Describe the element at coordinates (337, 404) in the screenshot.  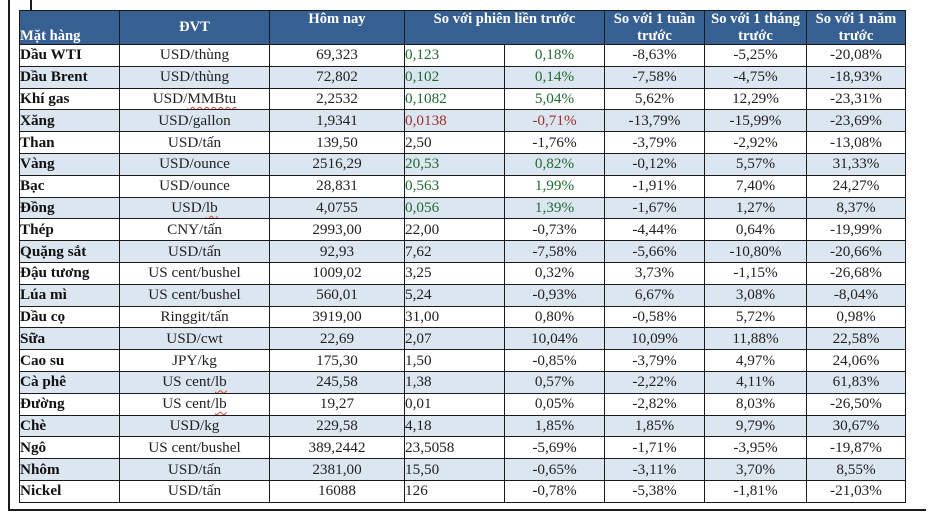
I see `cell-today: 19,27` at that location.